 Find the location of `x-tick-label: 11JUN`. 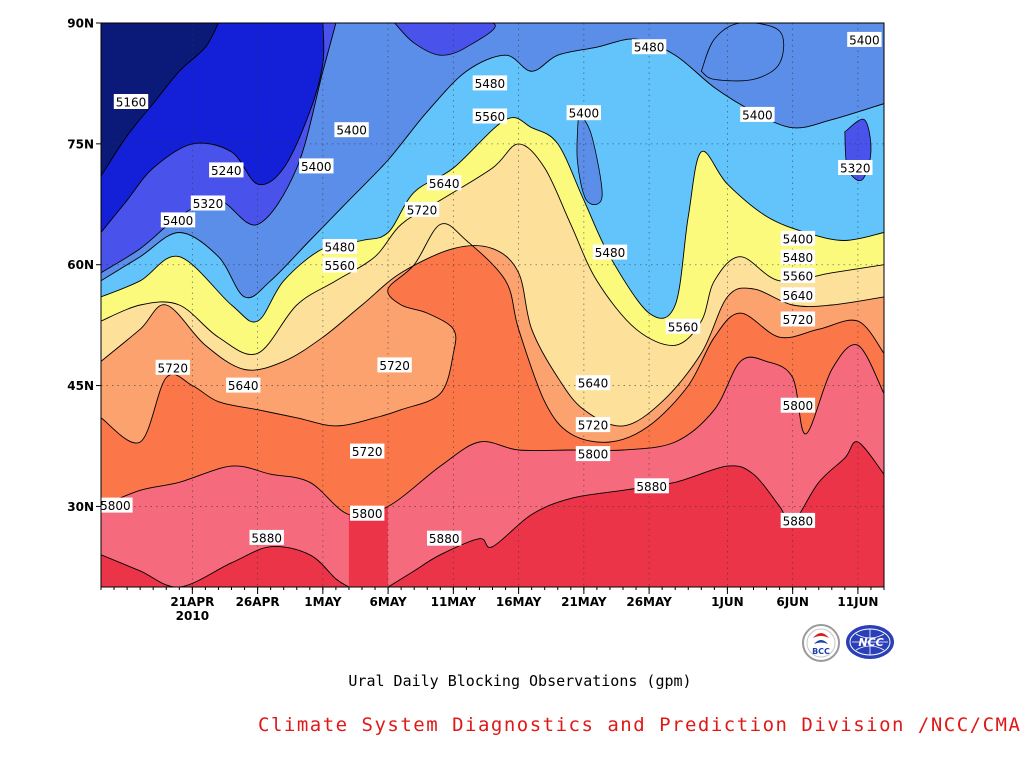

x-tick-label: 11JUN is located at coordinates (857, 602).